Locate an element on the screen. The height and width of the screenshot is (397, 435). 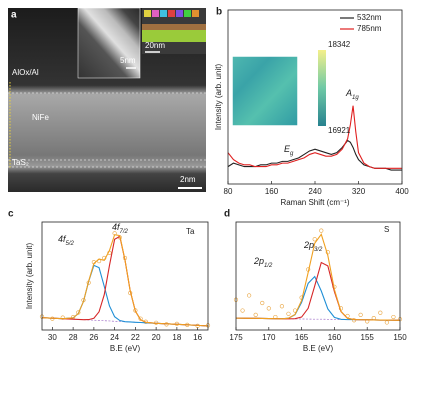
colorbar-label: 16921 is located at coordinates (339, 130).